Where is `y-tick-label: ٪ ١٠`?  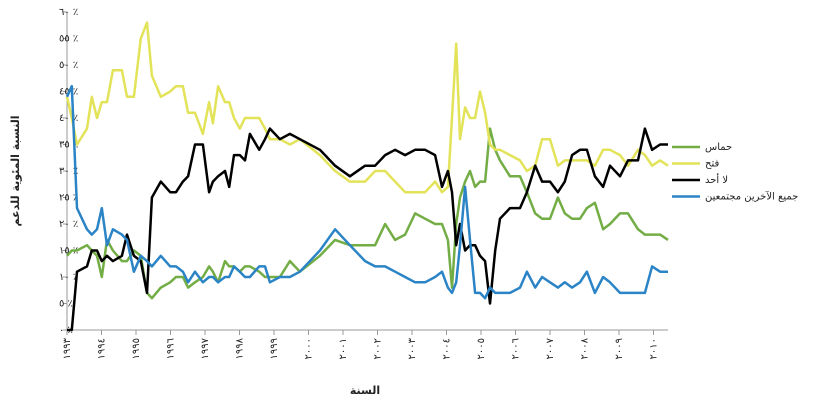
y-tick-label: ٪ ١٠ is located at coordinates (68, 277).